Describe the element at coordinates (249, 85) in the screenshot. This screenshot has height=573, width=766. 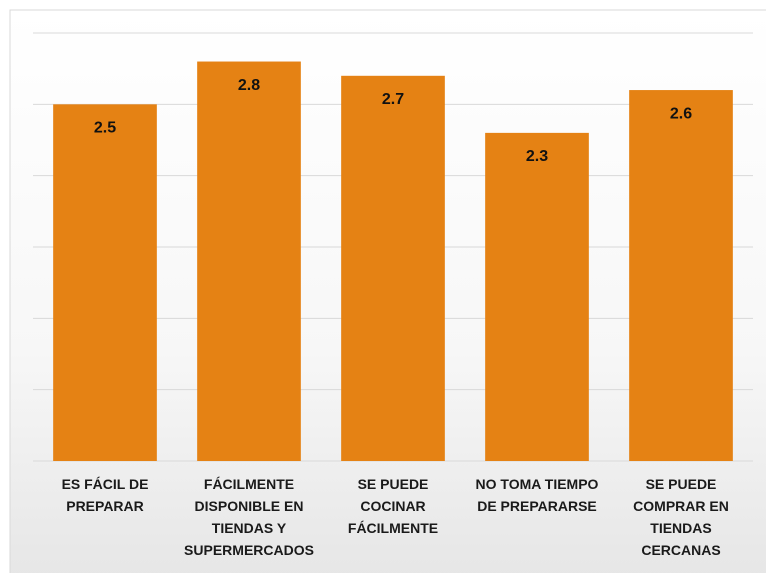
I see `value-label: 2.8` at that location.